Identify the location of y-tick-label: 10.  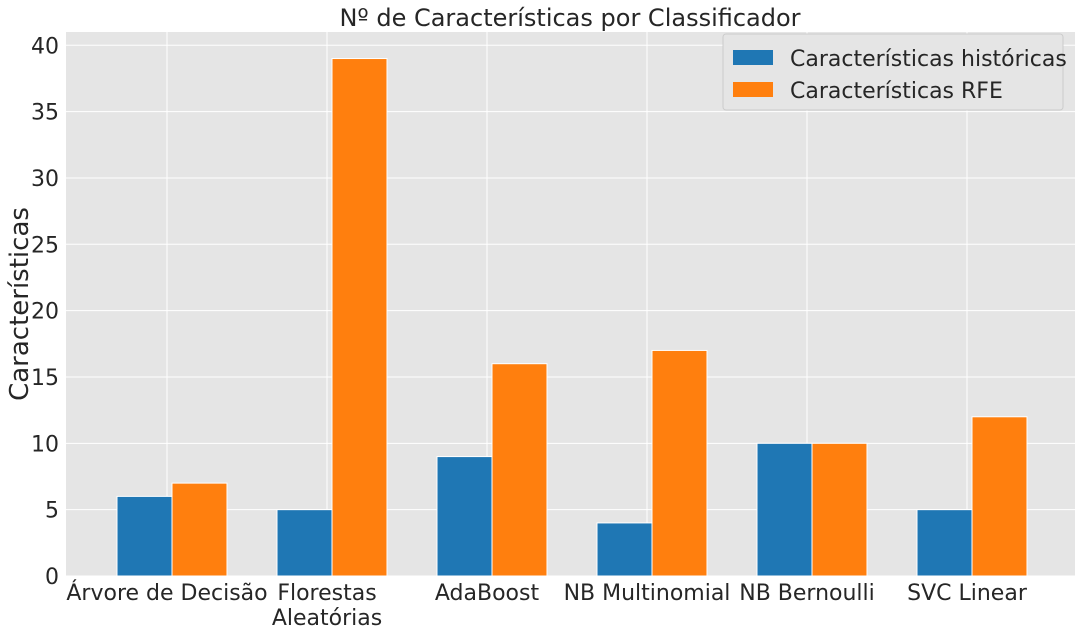
(45, 444).